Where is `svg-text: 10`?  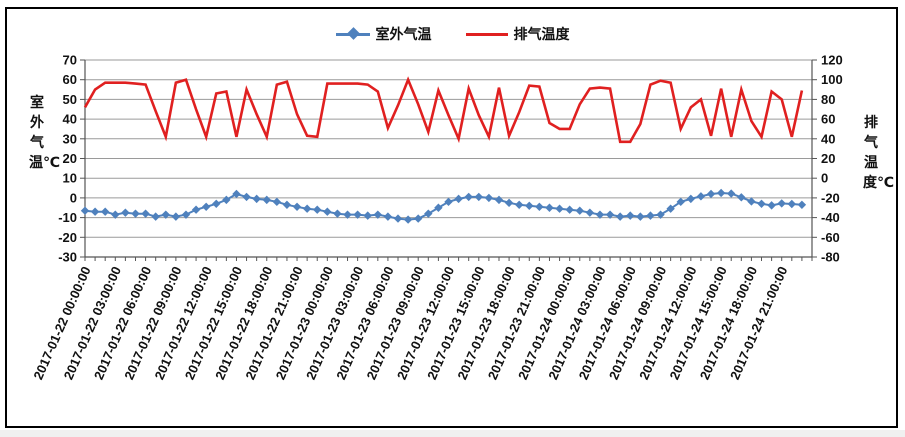
svg-text: 10 is located at coordinates (70, 178).